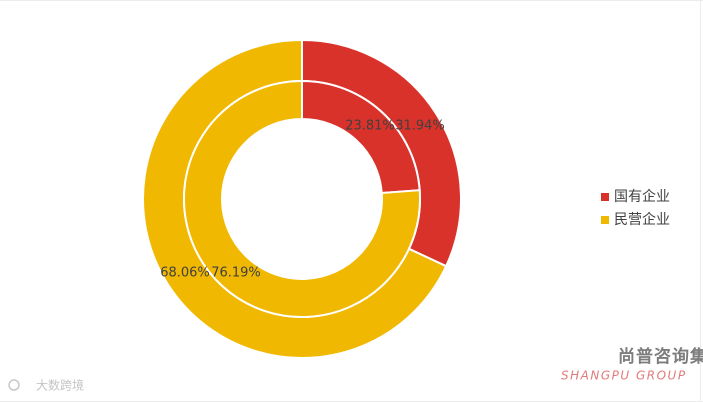 This screenshot has height=402, width=703. Describe the element at coordinates (642, 219) in the screenshot. I see `legend-label: 民营企业` at that location.